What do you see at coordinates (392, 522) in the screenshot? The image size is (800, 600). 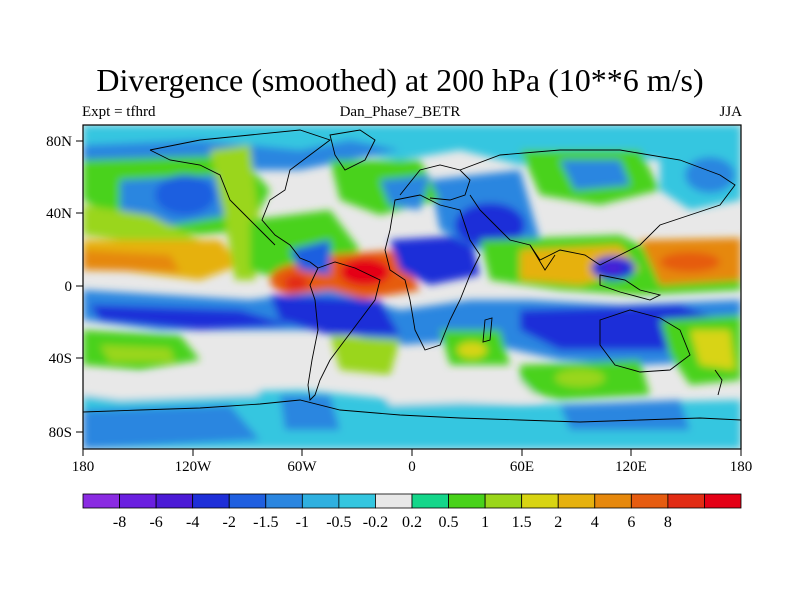 I see `colorbar-labels: -8 -6 -4 -2 -1.5 -1 -0.5 -0.2 0.2 0.5 1 1.5 2 4 6 8` at bounding box center [392, 522].